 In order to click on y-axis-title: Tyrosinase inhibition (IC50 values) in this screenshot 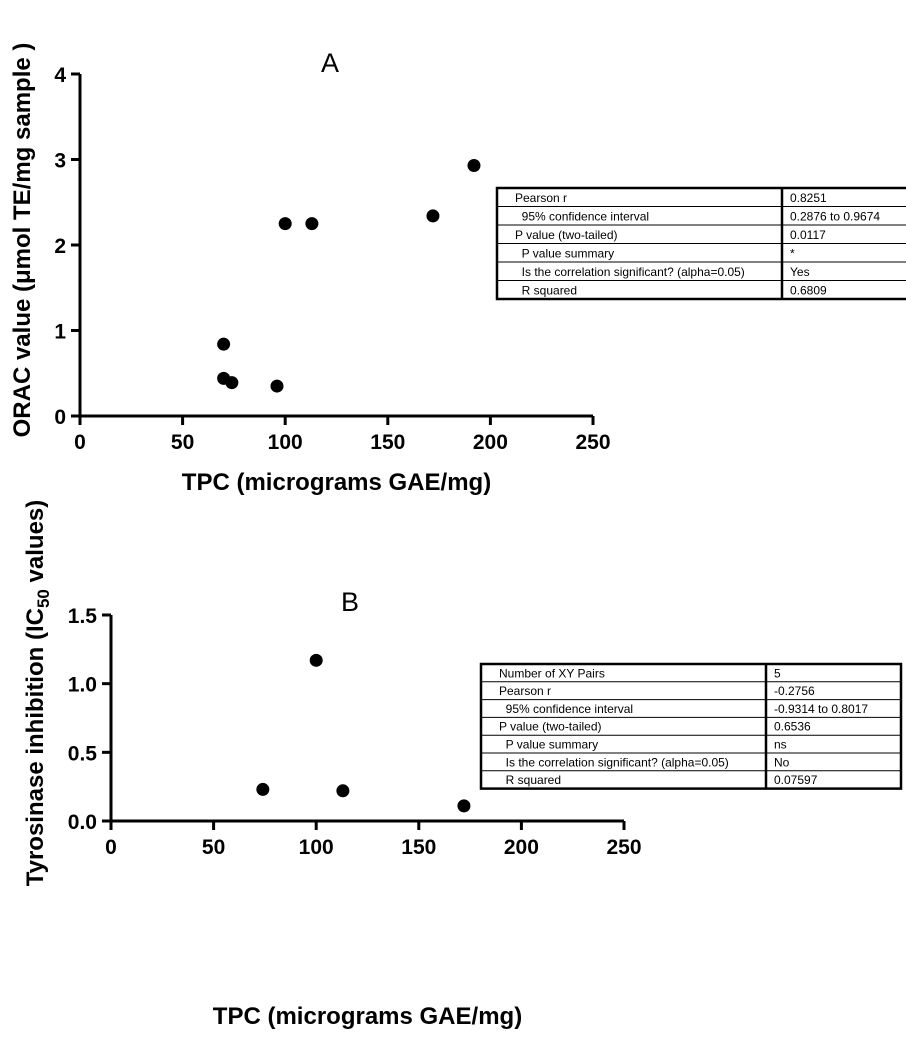, I will do `click(37, 693)`.